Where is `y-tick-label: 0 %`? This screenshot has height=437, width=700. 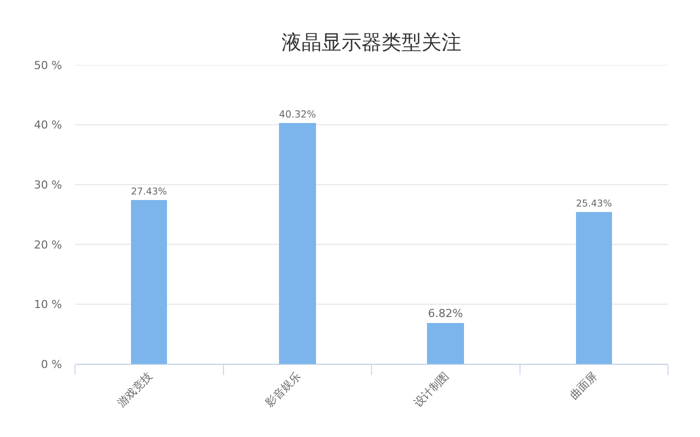 y-tick-label: 0 % is located at coordinates (51, 364).